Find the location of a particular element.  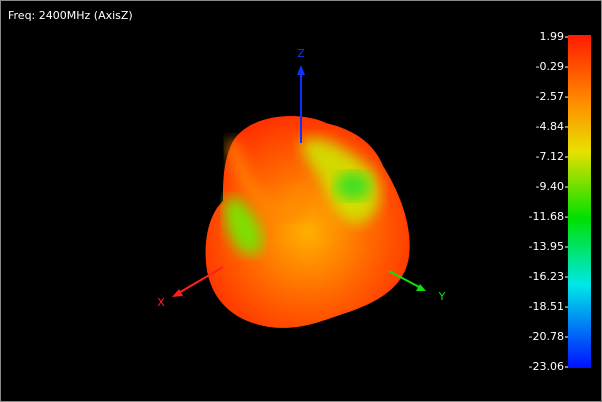

axis-label: X is located at coordinates (161, 302).